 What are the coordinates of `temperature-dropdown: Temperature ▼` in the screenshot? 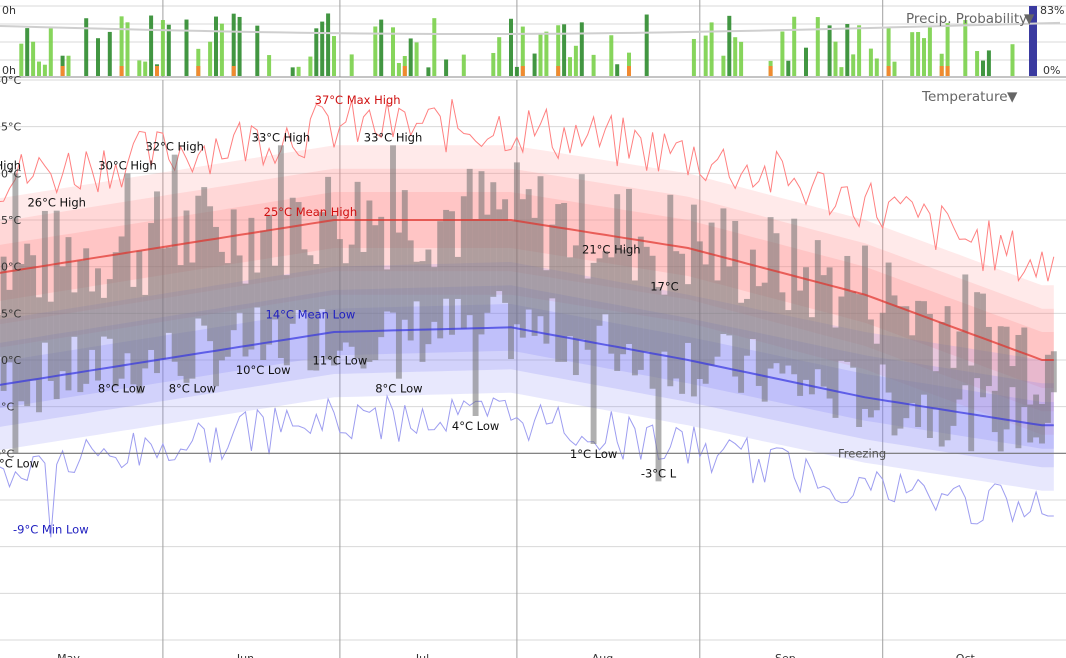 It's located at (969, 97).